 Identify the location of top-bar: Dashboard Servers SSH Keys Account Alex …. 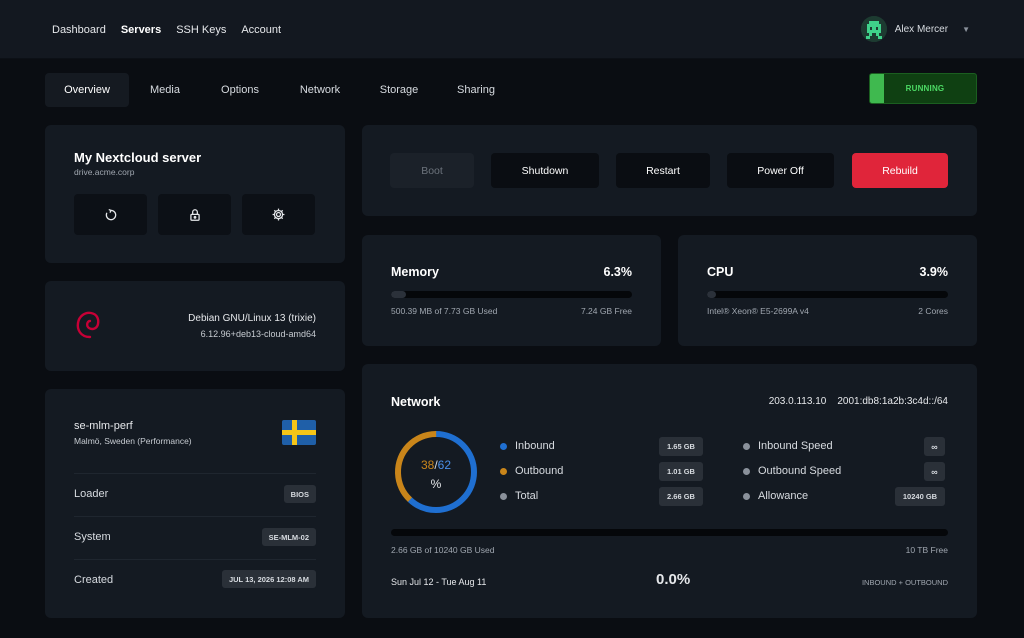
(512, 29).